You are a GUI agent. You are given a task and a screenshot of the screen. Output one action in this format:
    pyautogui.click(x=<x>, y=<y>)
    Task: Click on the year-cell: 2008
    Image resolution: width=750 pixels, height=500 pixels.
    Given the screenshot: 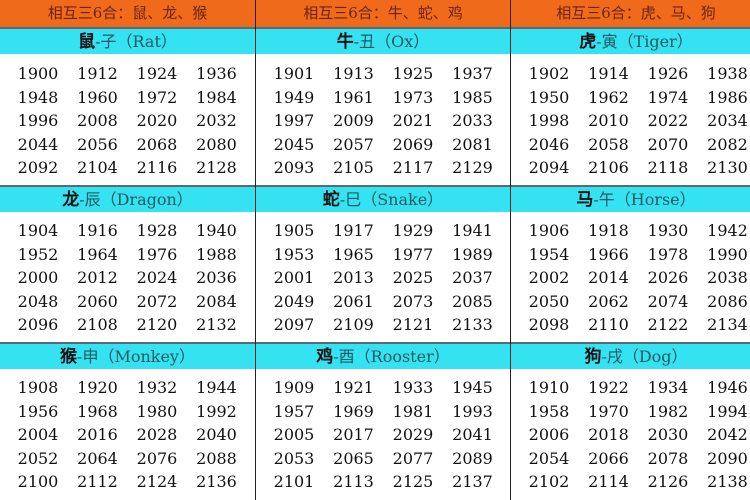 What is the action you would take?
    pyautogui.click(x=97, y=121)
    